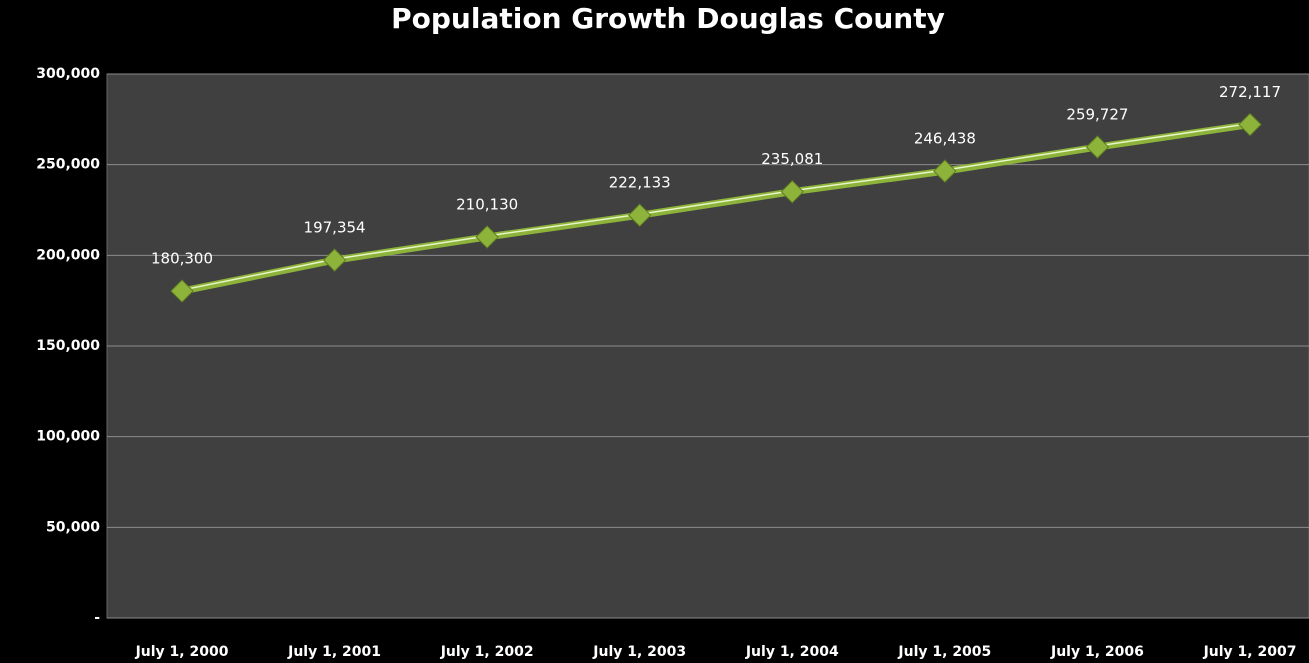 The image size is (1309, 663). Describe the element at coordinates (792, 159) in the screenshot. I see `data-label: 235,081` at that location.